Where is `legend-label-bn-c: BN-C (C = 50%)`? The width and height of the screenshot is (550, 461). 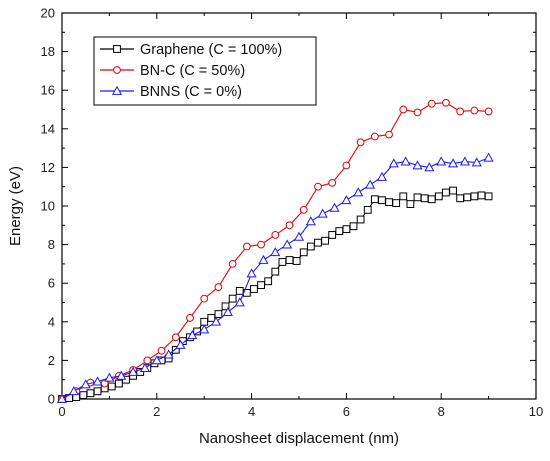
legend-label-bn-c: BN-C (C = 50%) is located at coordinates (192, 71).